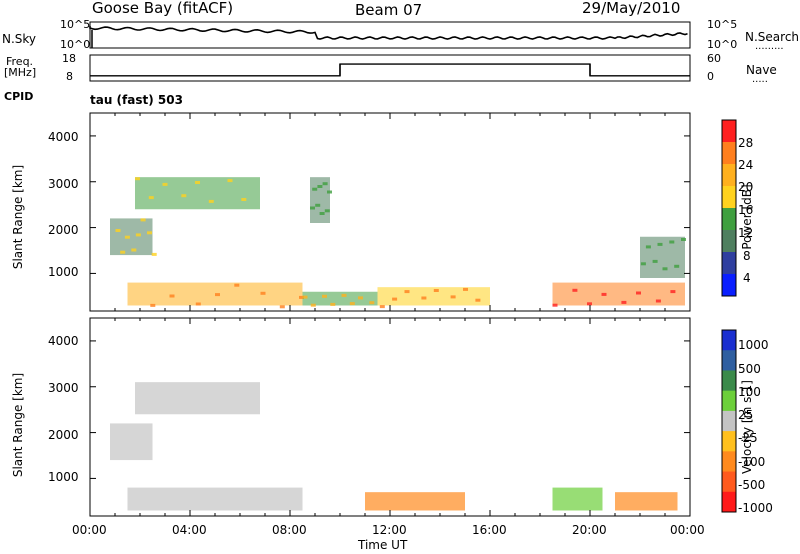 The image size is (800, 554). I want to click on nave-tick-bottom: 0, so click(710, 76).